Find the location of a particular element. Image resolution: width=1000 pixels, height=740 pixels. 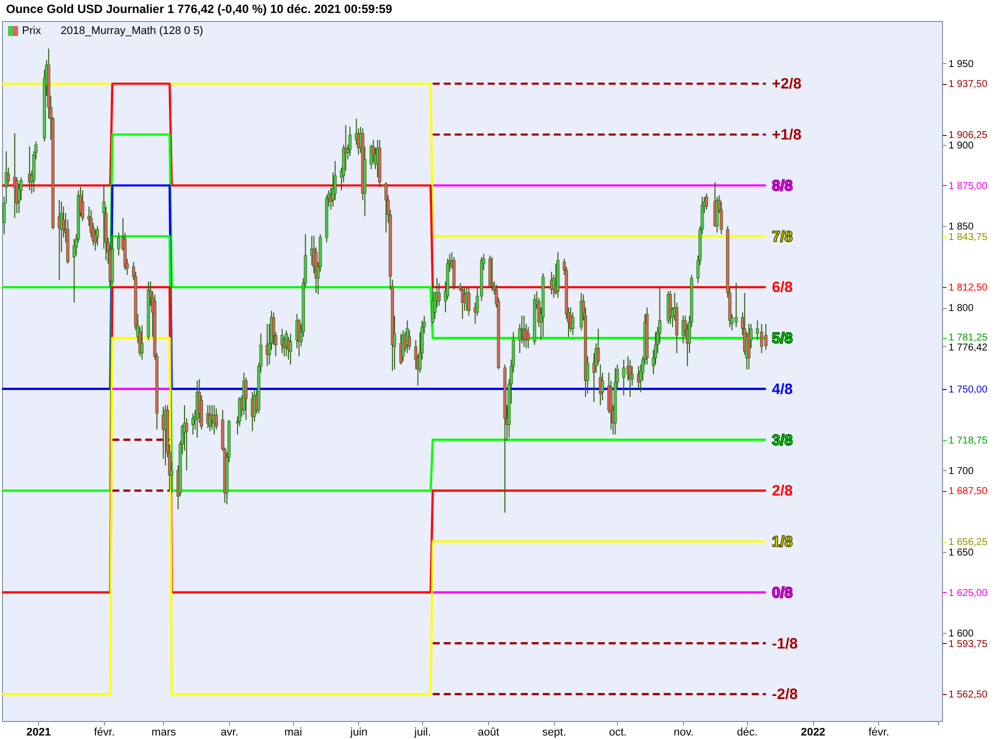

y-tick-label: 1 781,25 is located at coordinates (968, 338).